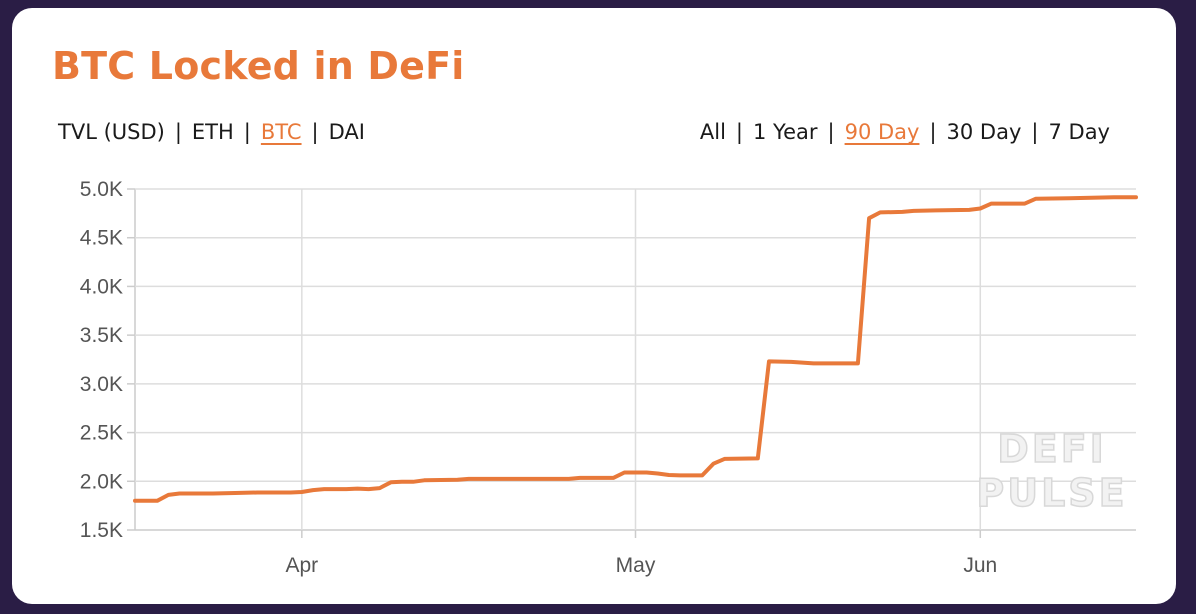  Describe the element at coordinates (346, 132) in the screenshot. I see `metric-tab-dai: DAI` at that location.